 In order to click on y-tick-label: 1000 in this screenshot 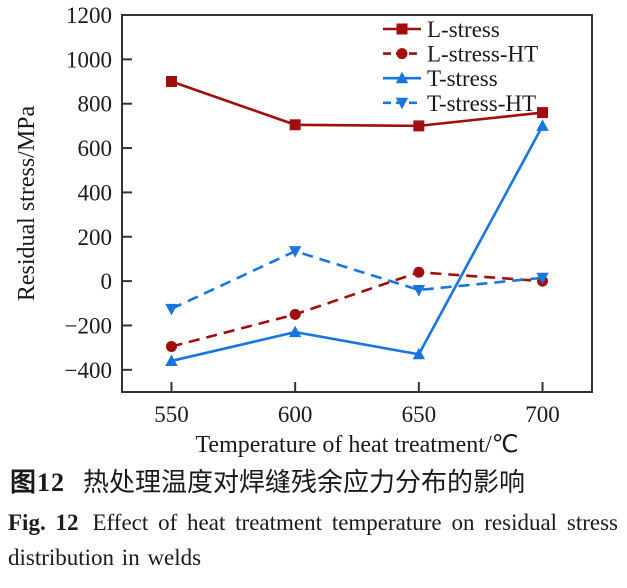, I will do `click(89, 59)`.